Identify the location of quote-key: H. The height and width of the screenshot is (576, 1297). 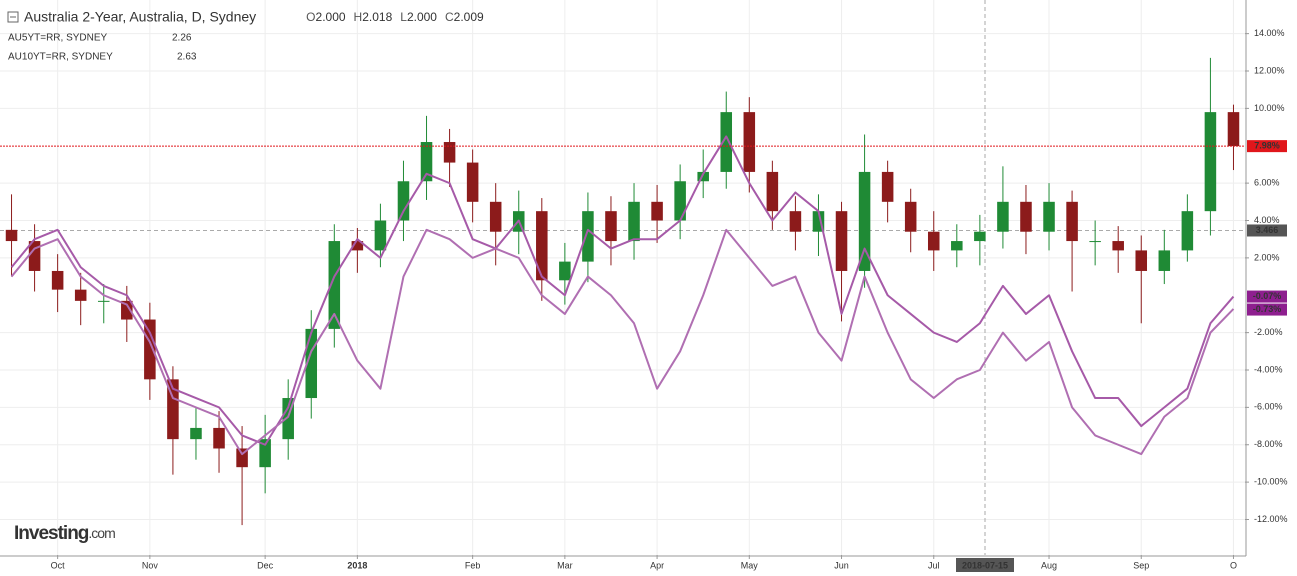
(358, 17).